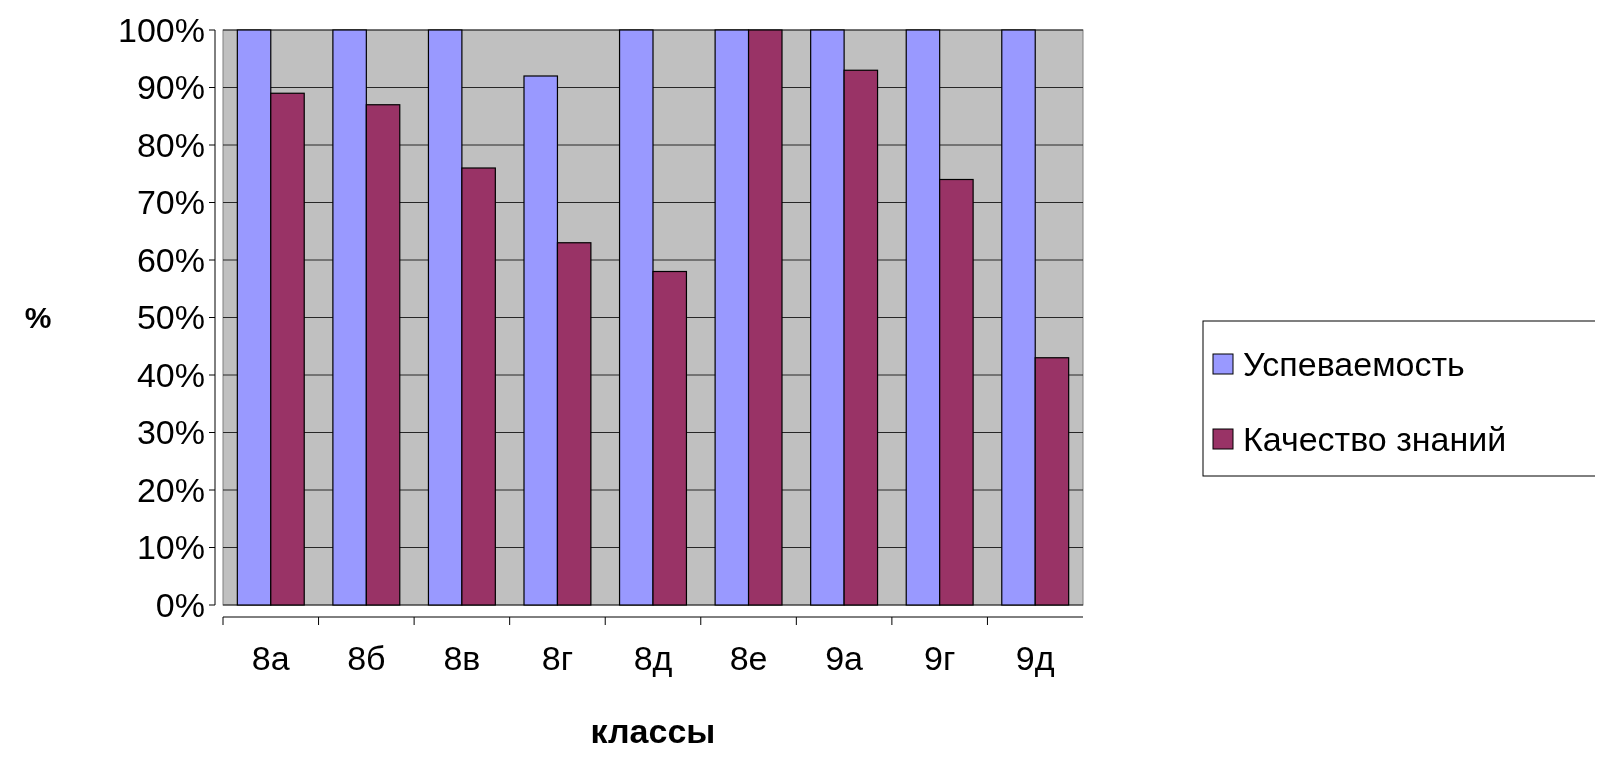 This screenshot has width=1603, height=761. What do you see at coordinates (38, 317) in the screenshot?
I see `y-axis-title: %` at bounding box center [38, 317].